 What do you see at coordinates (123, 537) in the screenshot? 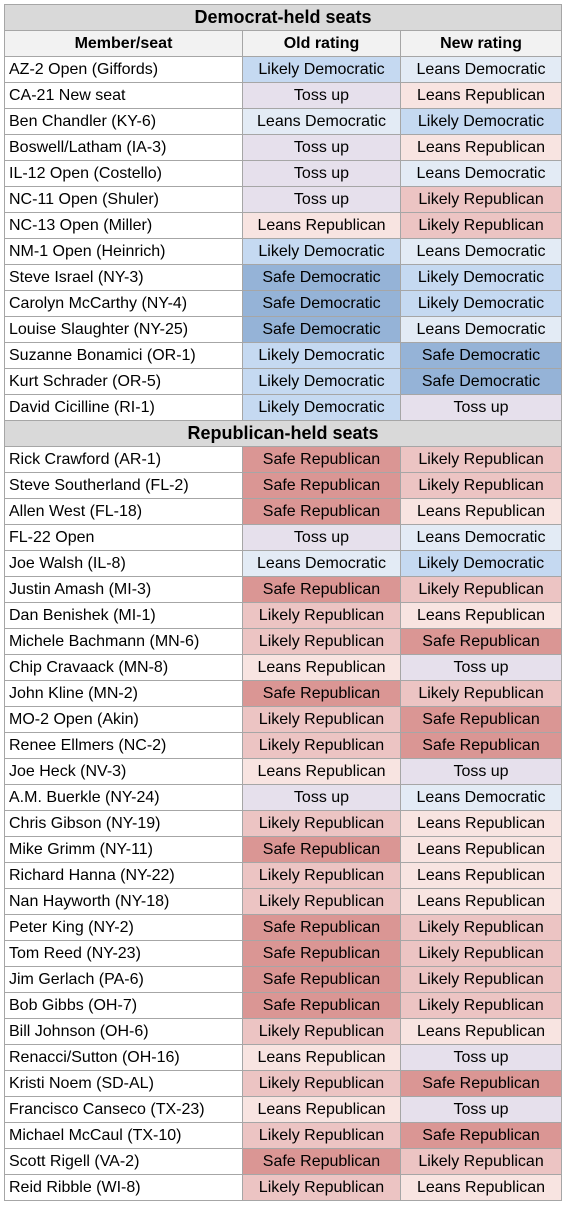
I see `member-cell: FL-22 Open` at bounding box center [123, 537].